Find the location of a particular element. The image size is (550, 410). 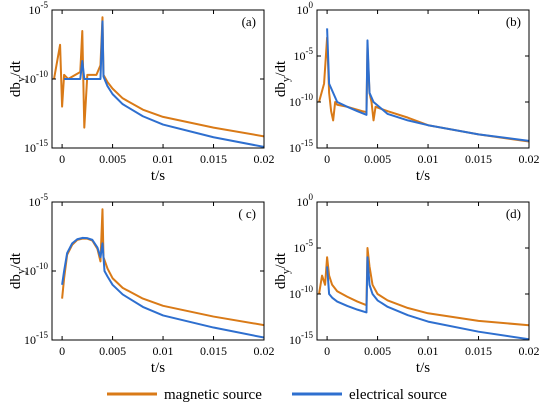

panel-label: (b) is located at coordinates (513, 21).